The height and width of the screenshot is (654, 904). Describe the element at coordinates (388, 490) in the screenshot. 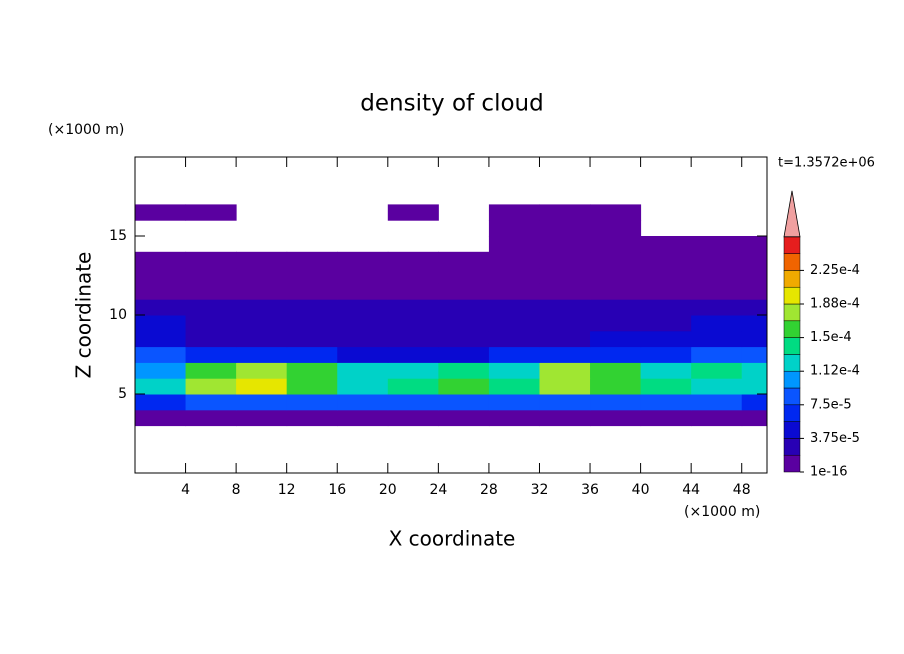

I see `x-tick-label: 20` at that location.